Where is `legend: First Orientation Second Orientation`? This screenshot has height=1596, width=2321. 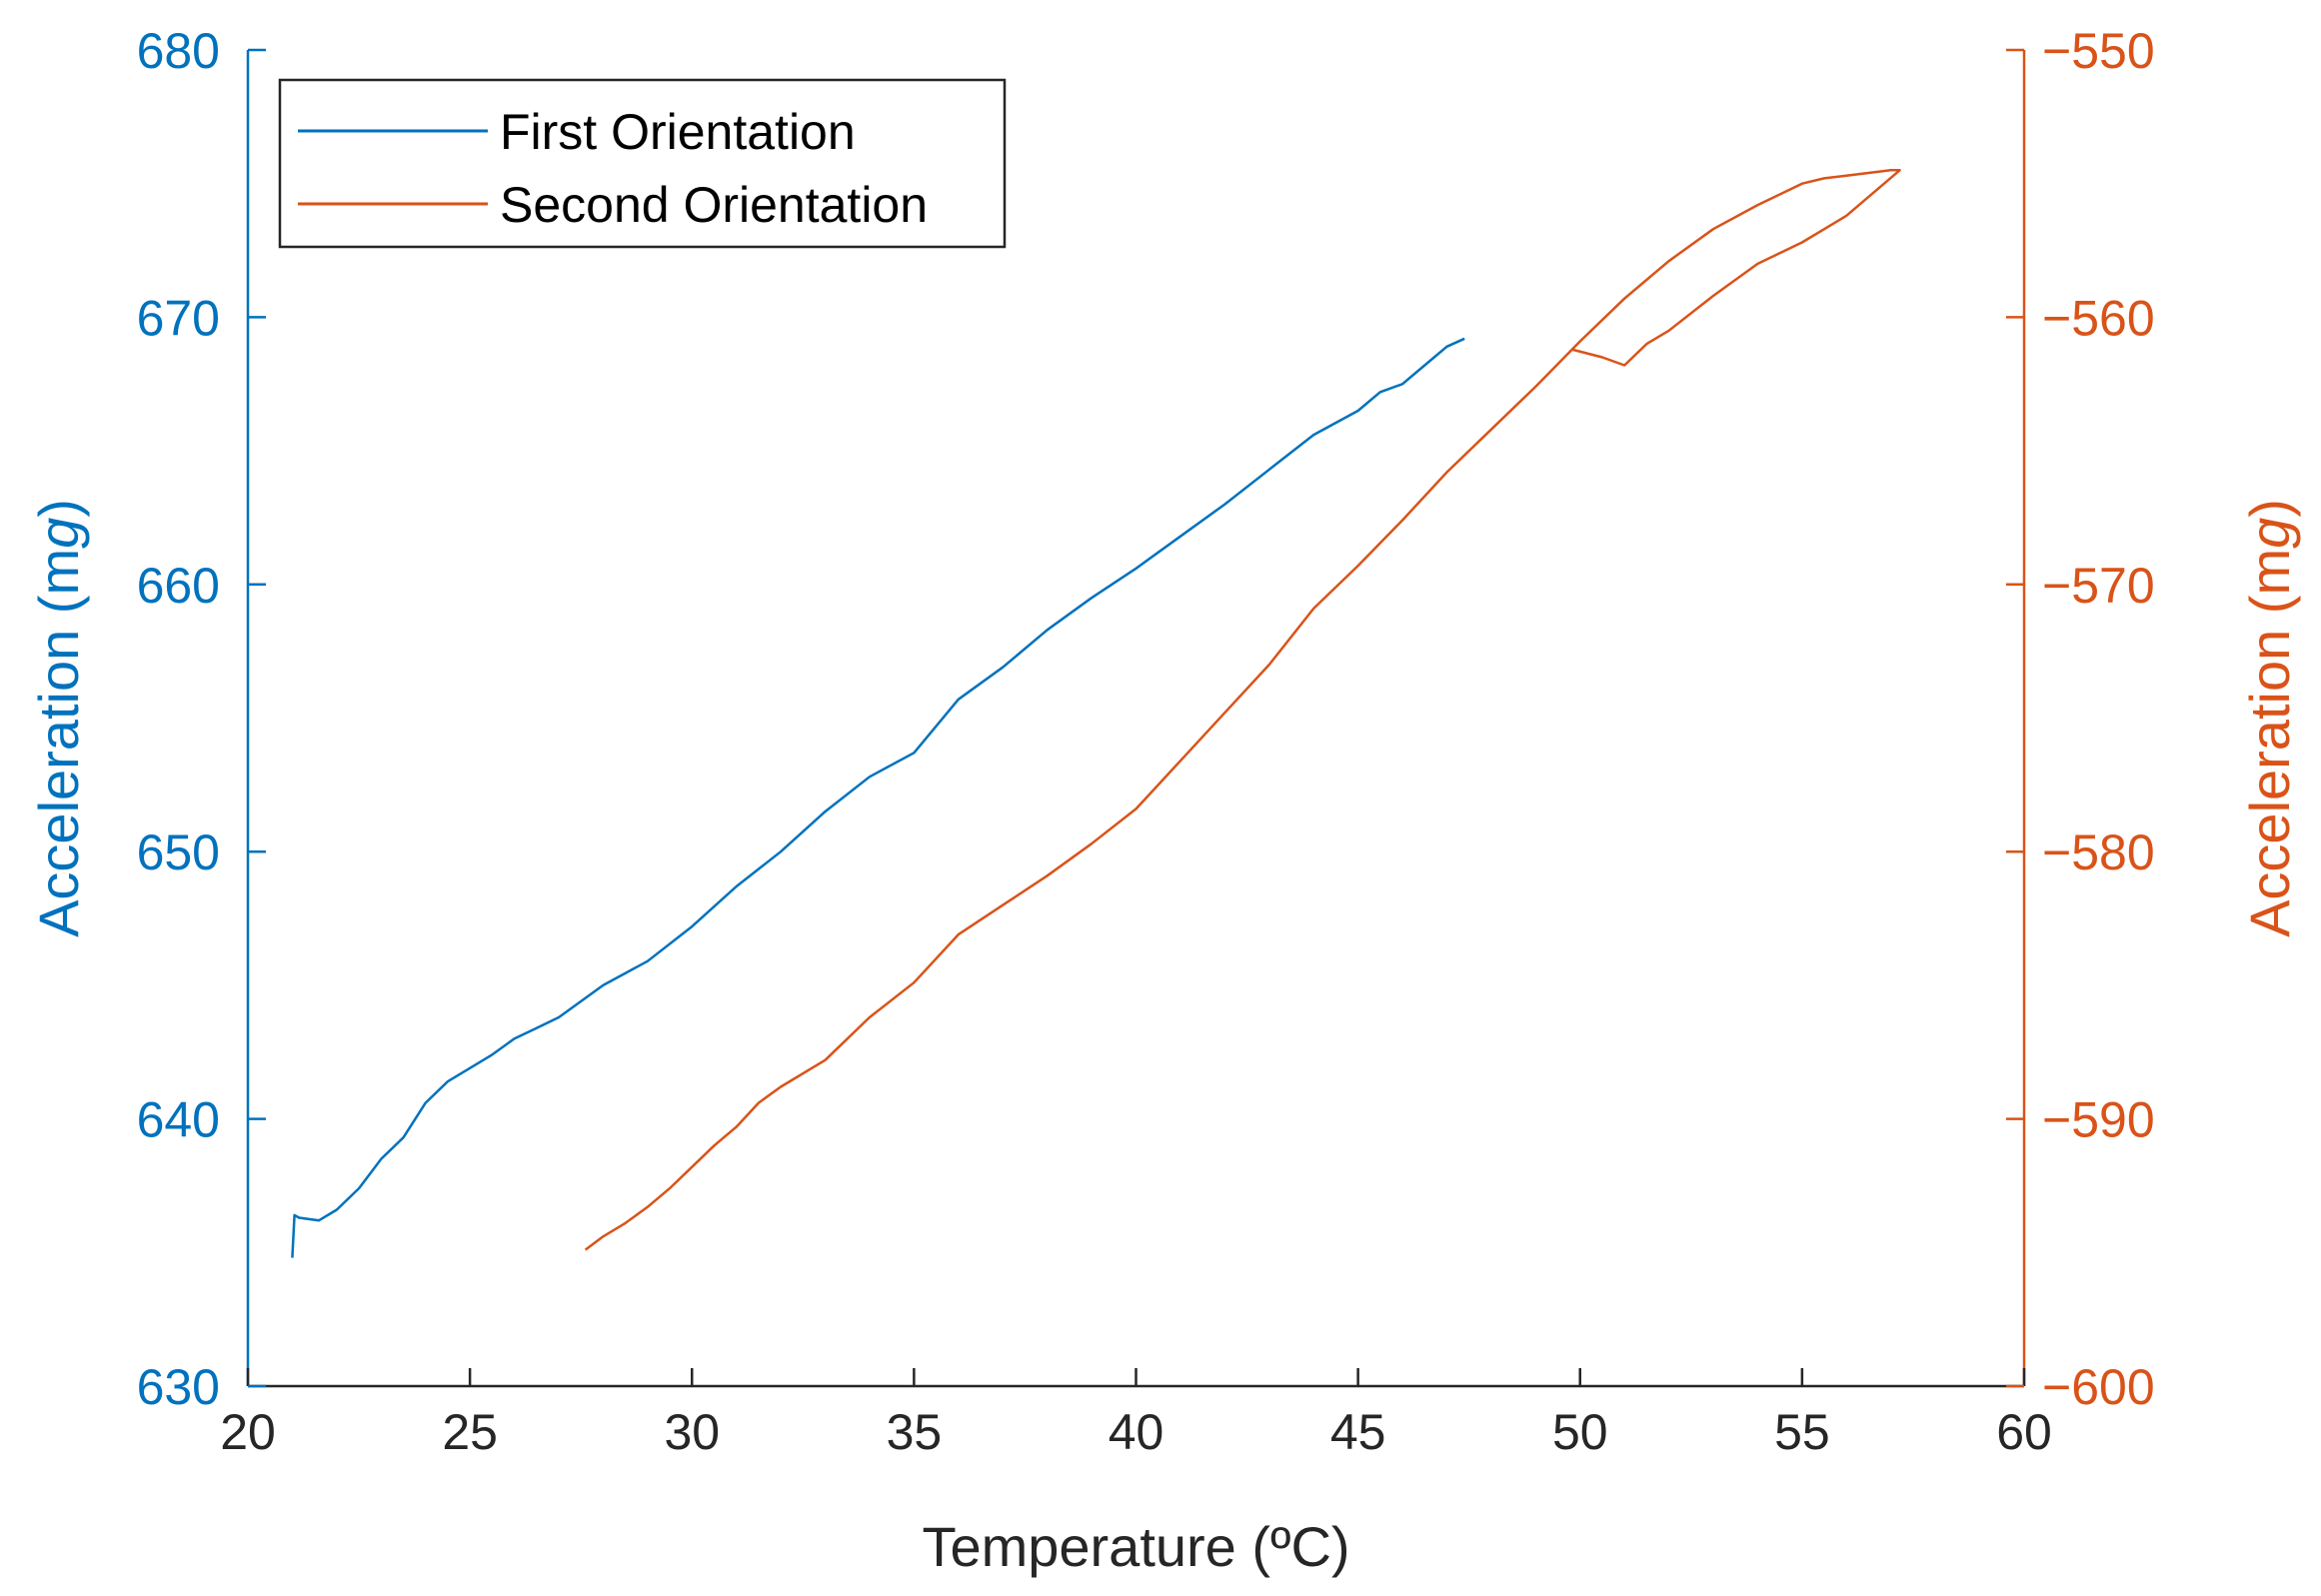 legend: First Orientation Second Orientation is located at coordinates (643, 163).